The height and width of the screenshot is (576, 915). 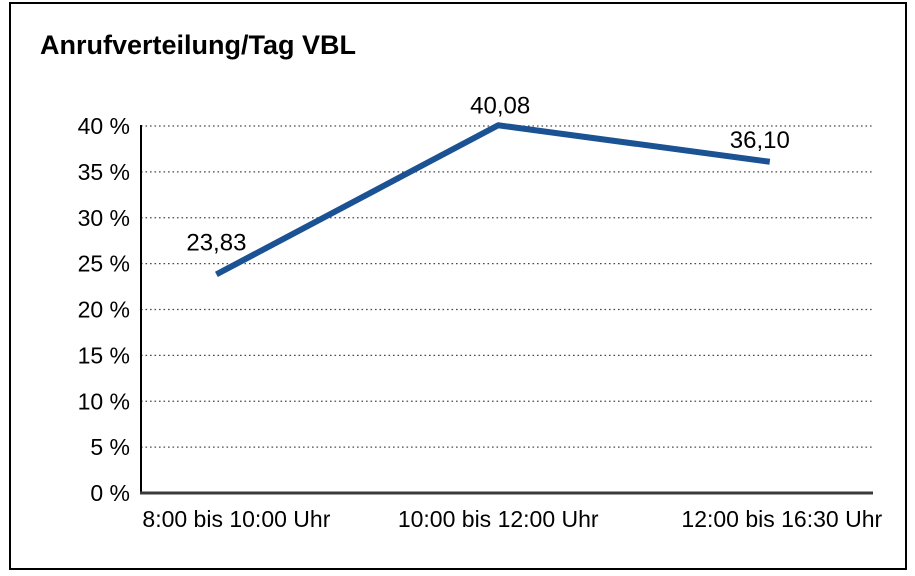 What do you see at coordinates (198, 45) in the screenshot?
I see `chart-title: Anrufverteilung/Tag VBL` at bounding box center [198, 45].